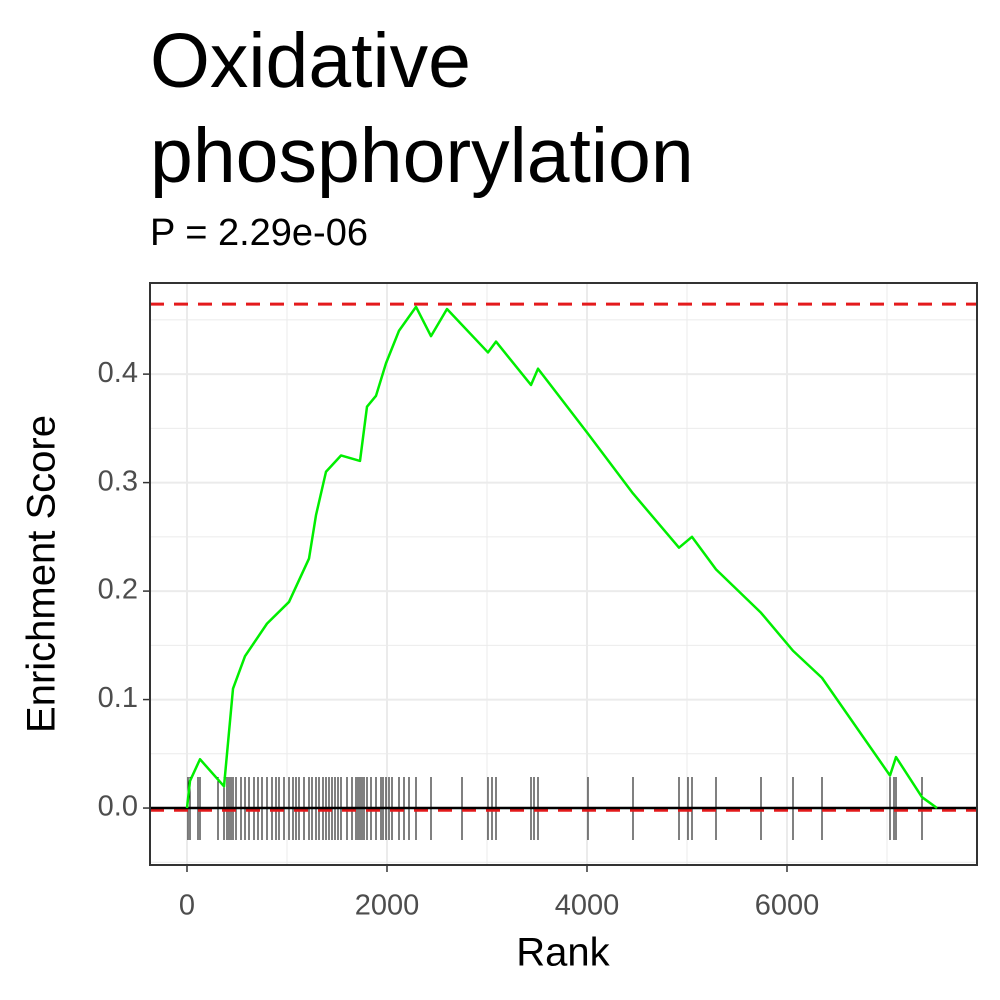 This screenshot has height=1000, width=1000. Describe the element at coordinates (118, 807) in the screenshot. I see `y-tick-label: 0.0` at that location.